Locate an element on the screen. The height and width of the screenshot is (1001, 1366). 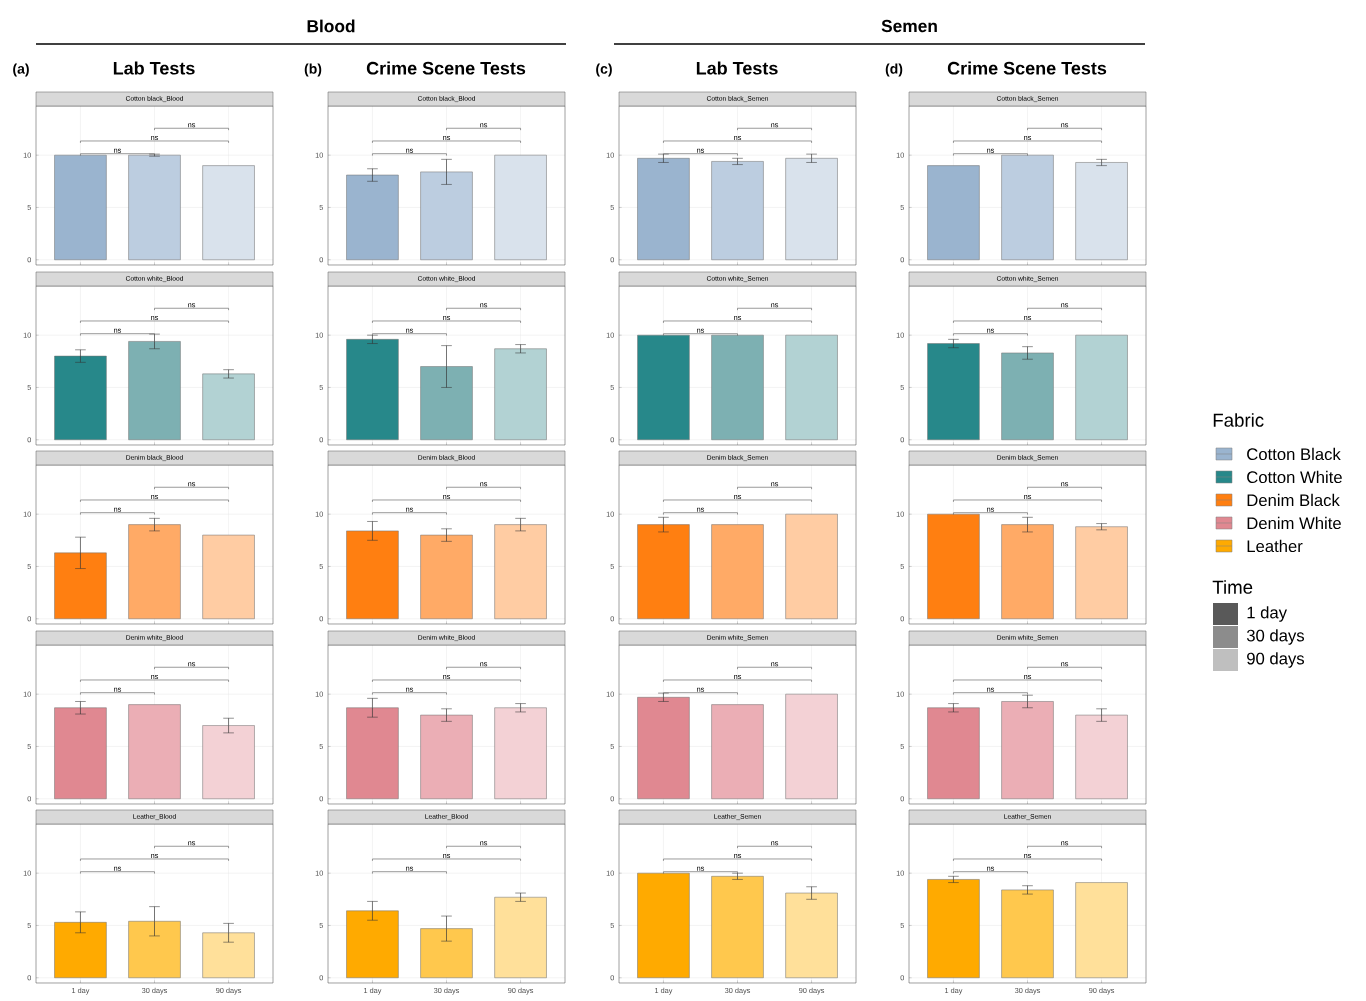
category-label: Cotton White is located at coordinates (1294, 477).